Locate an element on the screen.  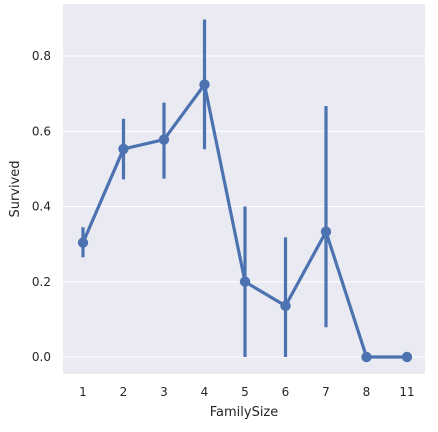
x-axis-label: FamilySize is located at coordinates (244, 412).